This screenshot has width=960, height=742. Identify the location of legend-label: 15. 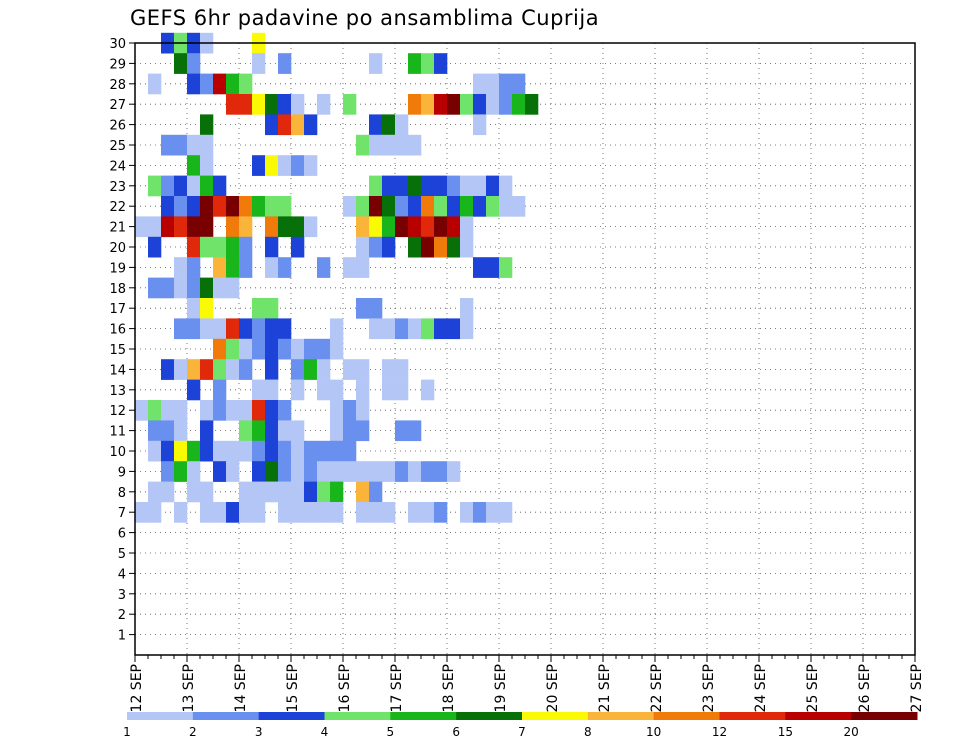
(785, 732).